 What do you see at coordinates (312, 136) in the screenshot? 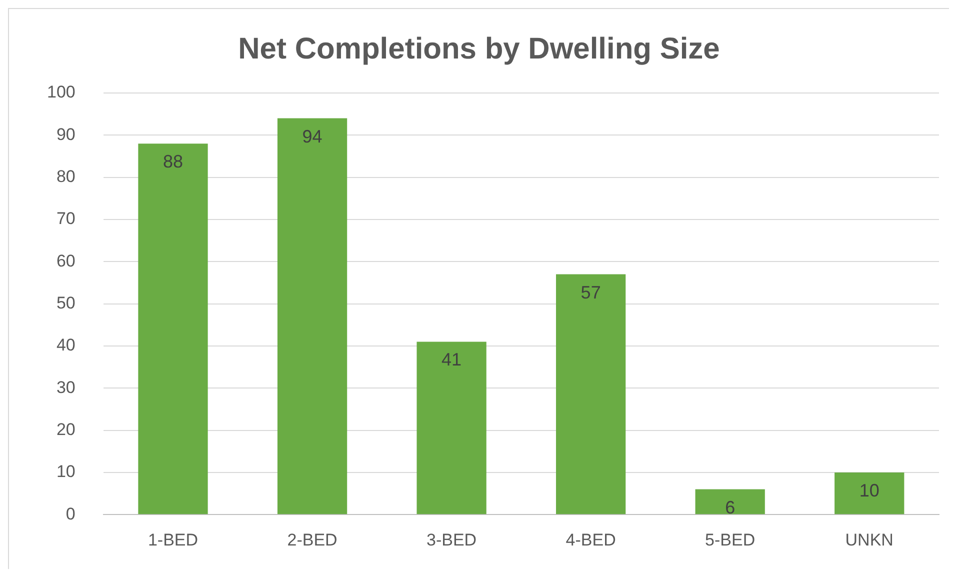
I see `data-label: 94` at bounding box center [312, 136].